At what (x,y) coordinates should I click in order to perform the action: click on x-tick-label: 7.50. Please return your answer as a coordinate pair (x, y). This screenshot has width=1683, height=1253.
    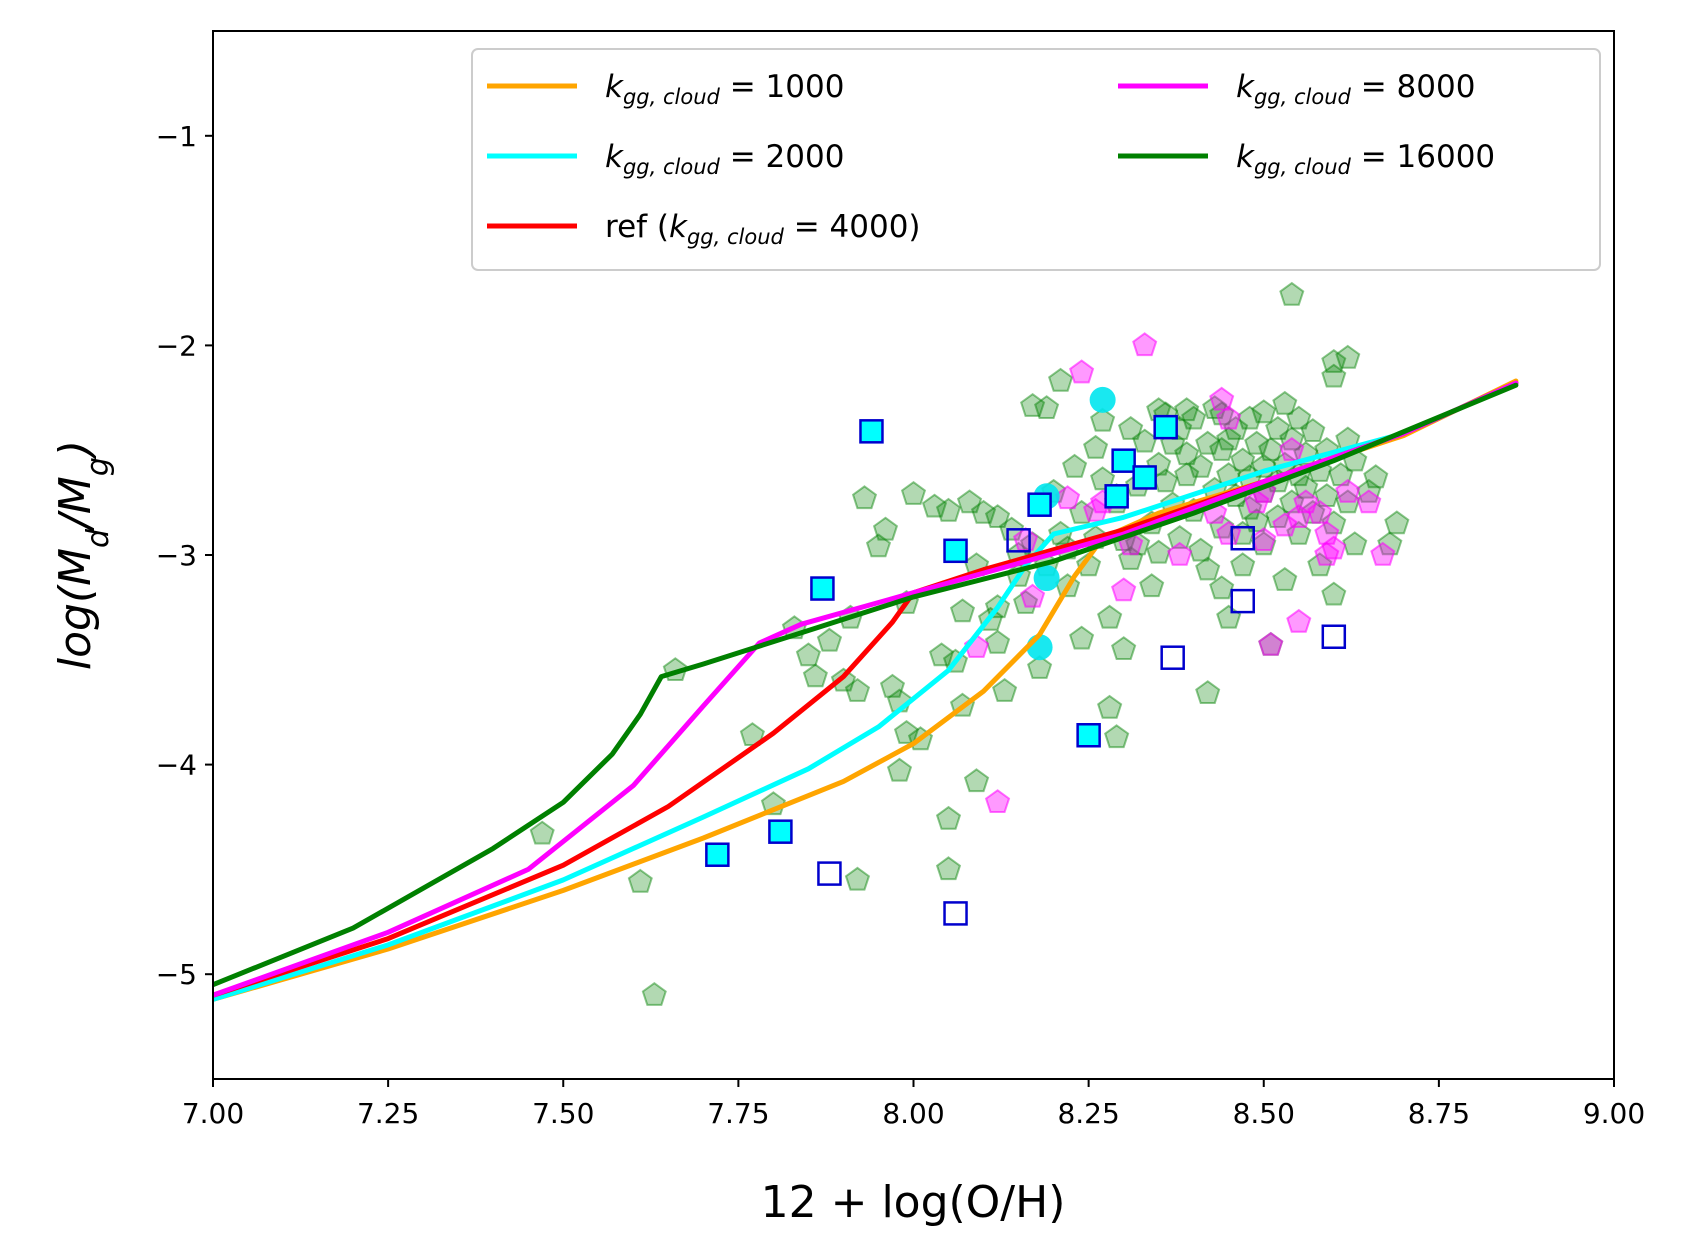
    Looking at the image, I should click on (563, 1113).